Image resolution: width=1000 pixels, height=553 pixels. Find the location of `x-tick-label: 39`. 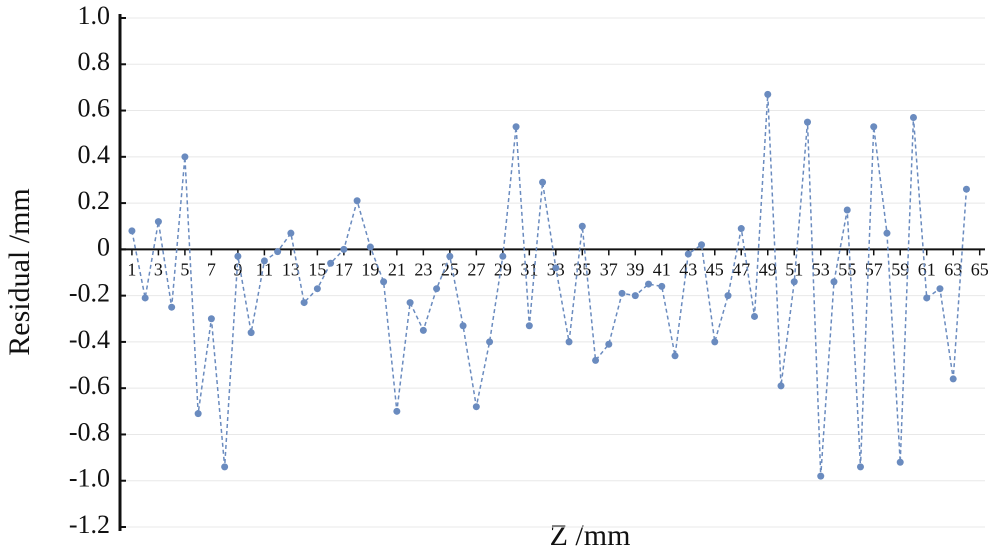

x-tick-label: 39 is located at coordinates (635, 269).